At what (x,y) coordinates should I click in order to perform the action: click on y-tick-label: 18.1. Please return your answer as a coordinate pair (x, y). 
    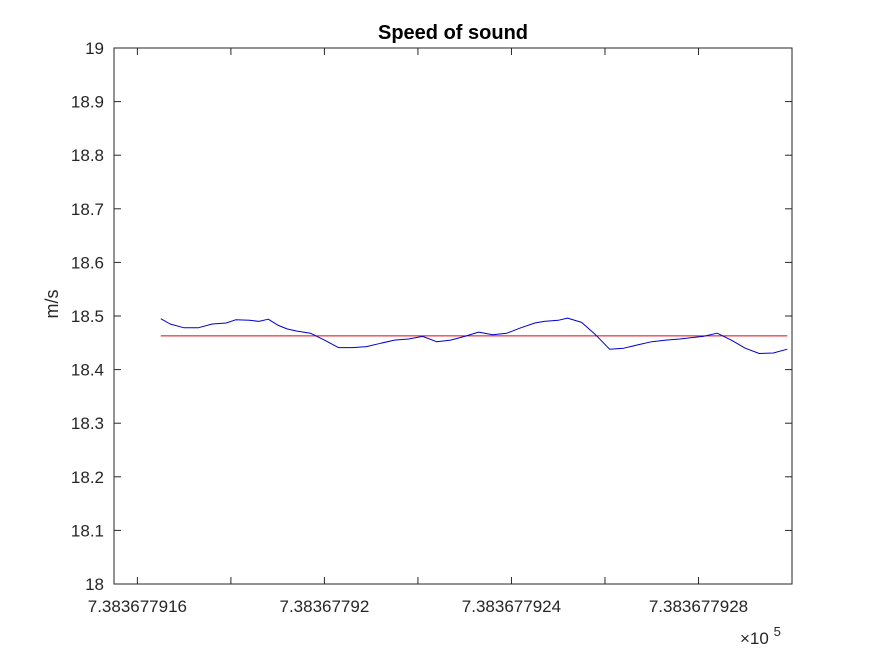
    Looking at the image, I should click on (87, 530).